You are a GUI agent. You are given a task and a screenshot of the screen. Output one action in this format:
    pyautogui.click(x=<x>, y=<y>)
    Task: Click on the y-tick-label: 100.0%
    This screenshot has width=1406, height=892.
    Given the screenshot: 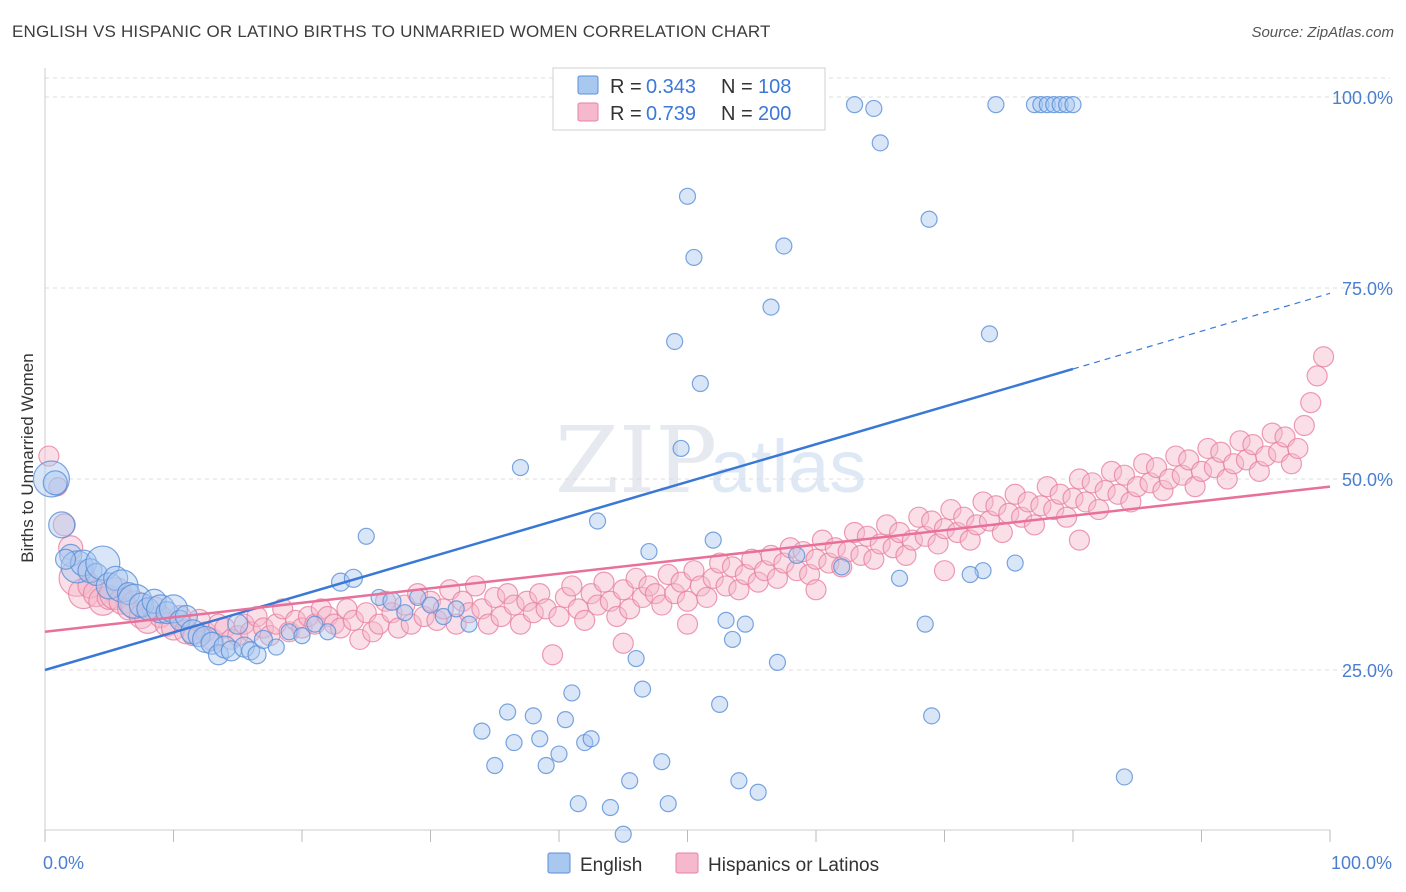 What is the action you would take?
    pyautogui.click(x=1362, y=98)
    